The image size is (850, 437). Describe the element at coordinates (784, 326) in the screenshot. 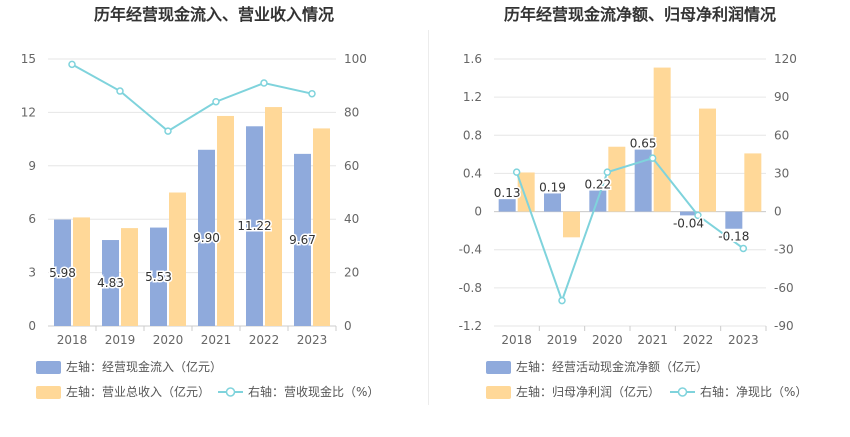

I see `y-tick-label-right: -90` at that location.